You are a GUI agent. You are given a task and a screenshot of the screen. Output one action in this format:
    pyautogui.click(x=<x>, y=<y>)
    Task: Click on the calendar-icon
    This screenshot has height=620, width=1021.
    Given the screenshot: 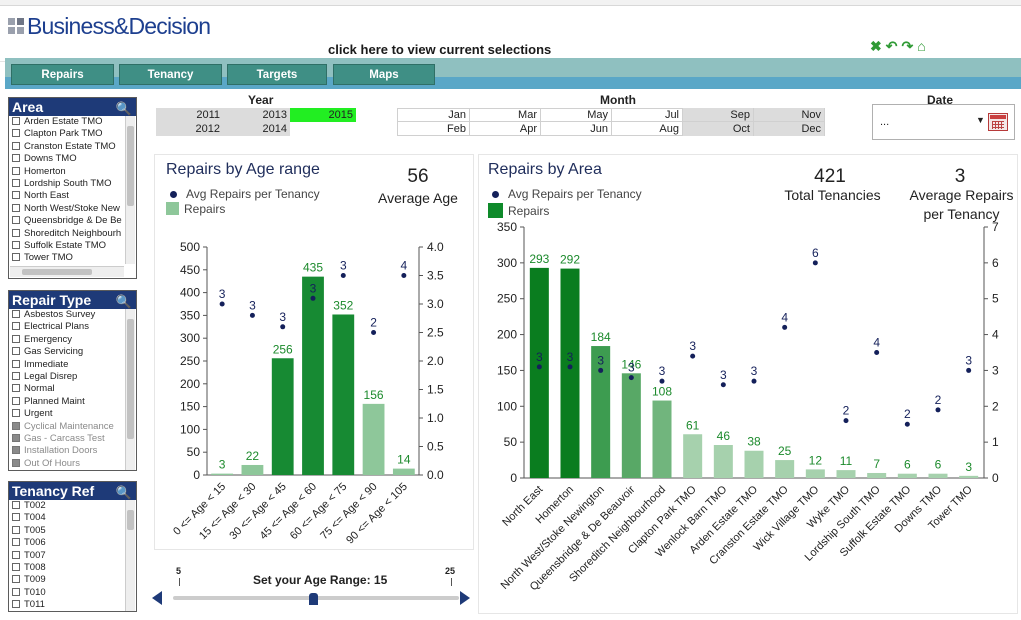 What is the action you would take?
    pyautogui.click(x=998, y=122)
    